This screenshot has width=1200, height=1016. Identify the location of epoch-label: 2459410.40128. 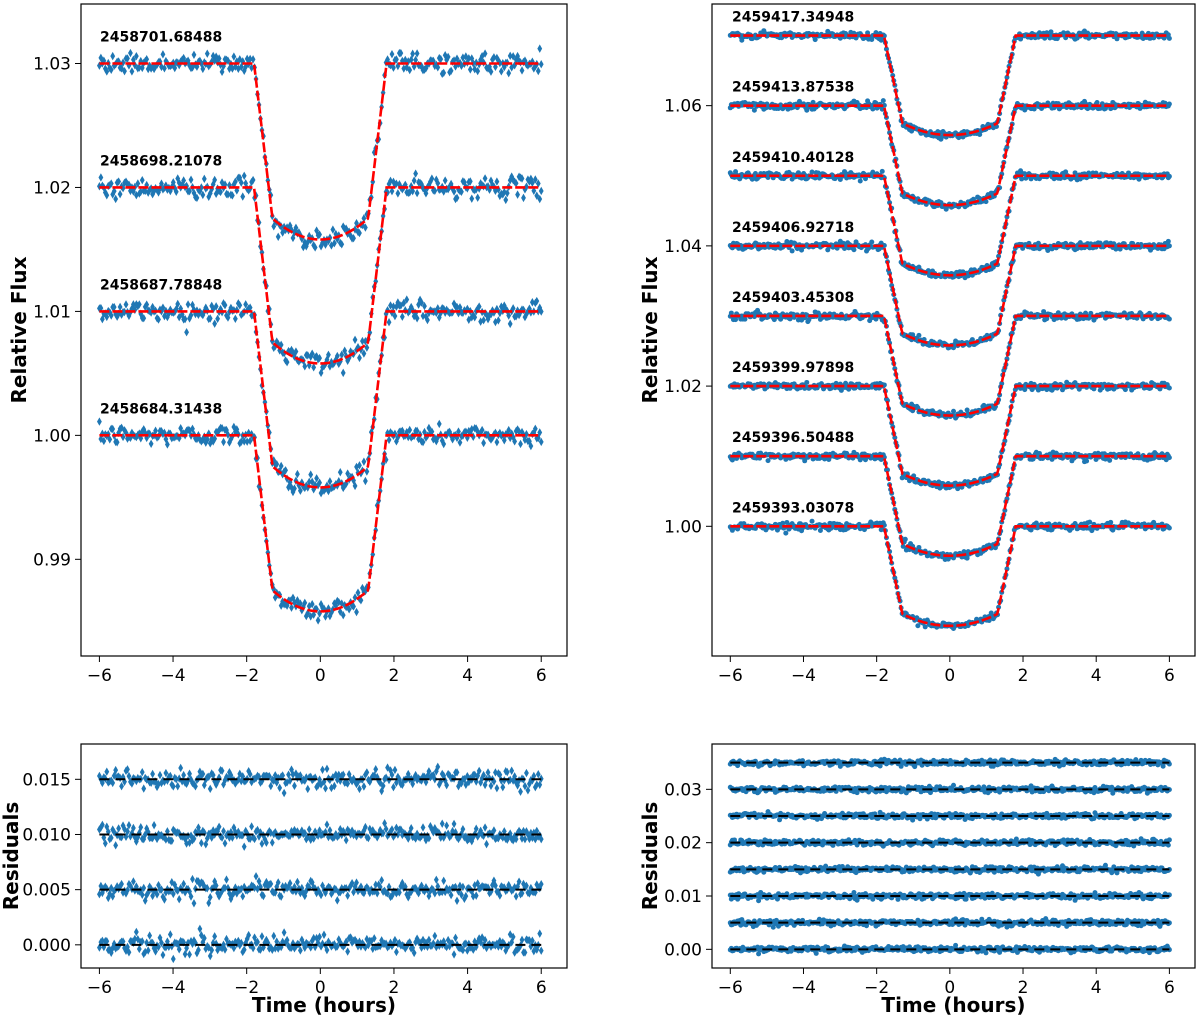
(793, 158).